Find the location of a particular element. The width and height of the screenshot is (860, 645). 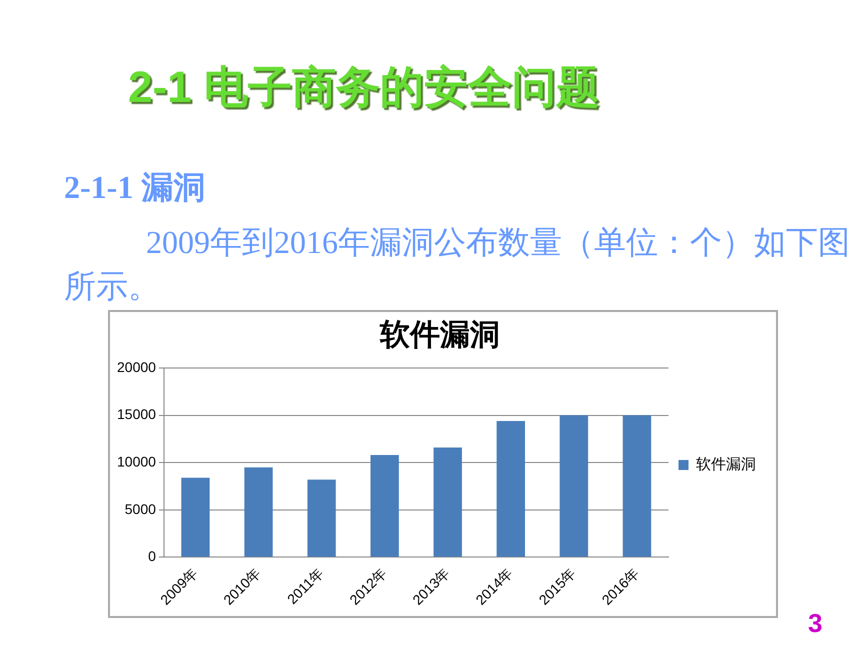

y-tick-label: 5000 is located at coordinates (140, 508).